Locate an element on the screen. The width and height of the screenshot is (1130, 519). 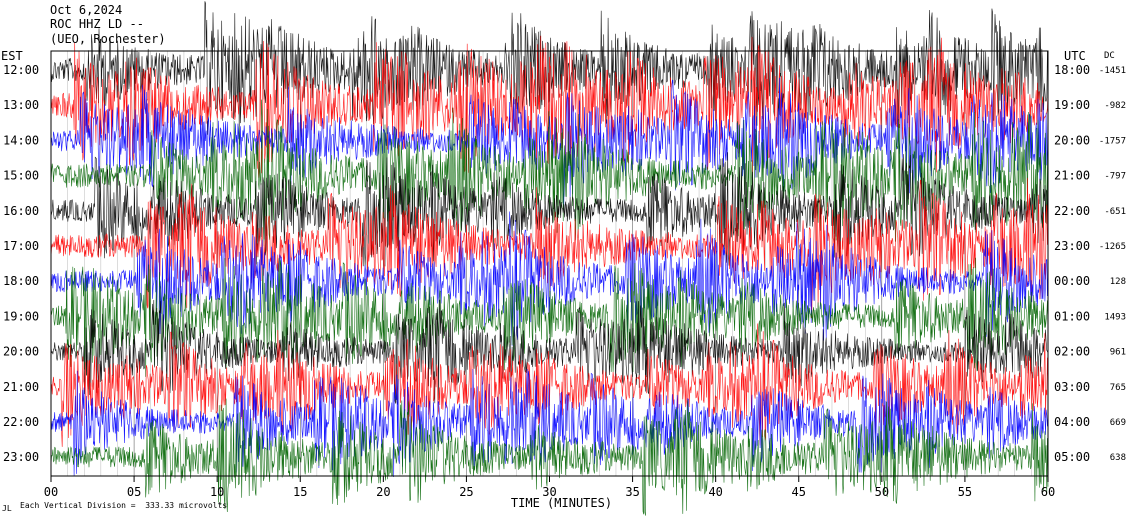
utc-row-label: 05:00 is located at coordinates (1072, 457).